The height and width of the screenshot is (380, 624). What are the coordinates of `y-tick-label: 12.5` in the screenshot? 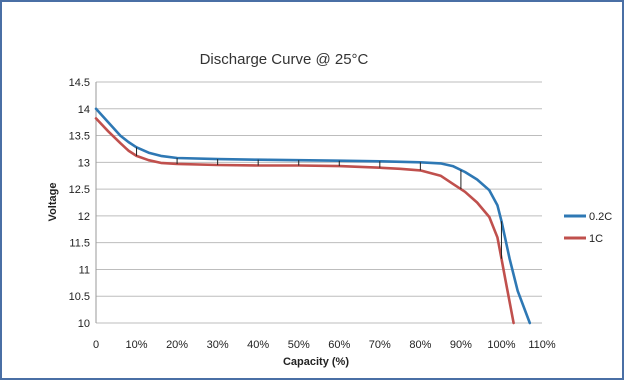 It's located at (79, 190).